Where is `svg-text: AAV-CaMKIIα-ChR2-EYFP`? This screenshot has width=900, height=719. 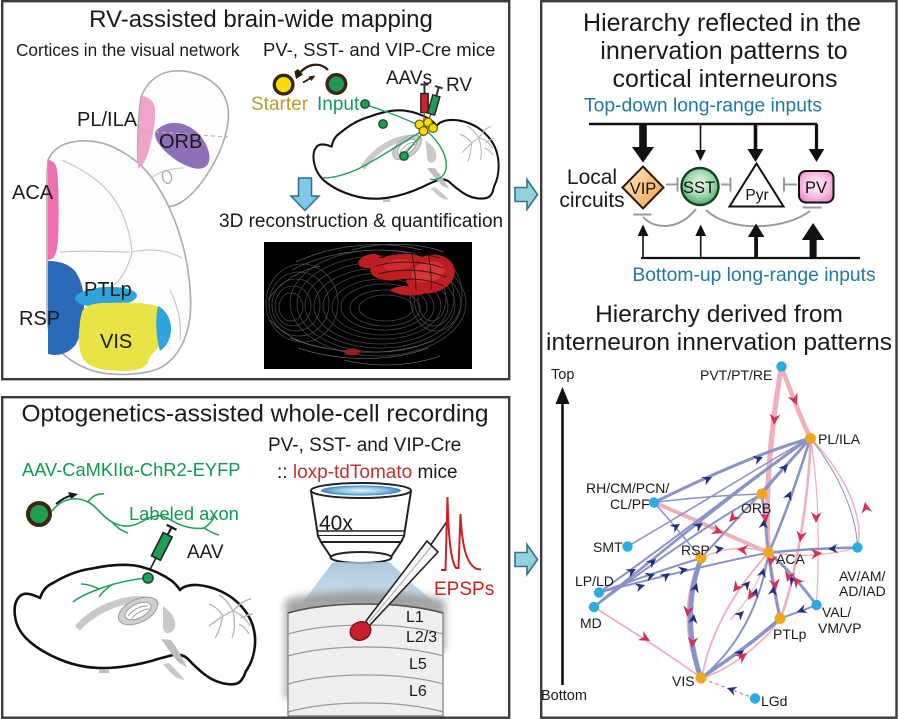
svg-text: AAV-CaMKIIα-ChR2-EYFP is located at coordinates (131, 469).